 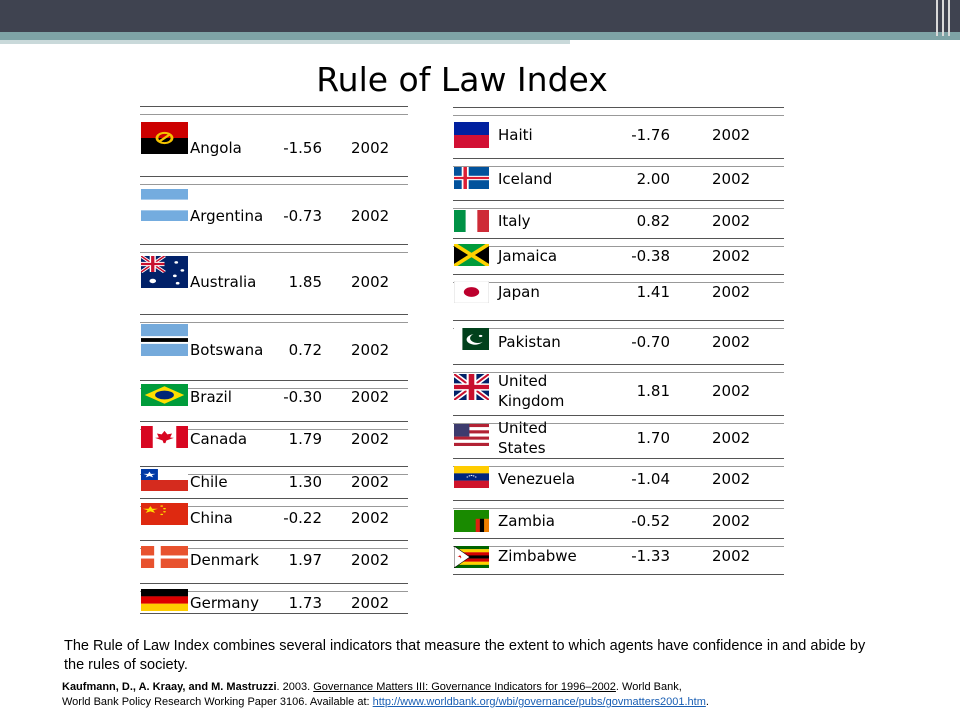 What do you see at coordinates (164, 557) in the screenshot?
I see `denmark-flag` at bounding box center [164, 557].